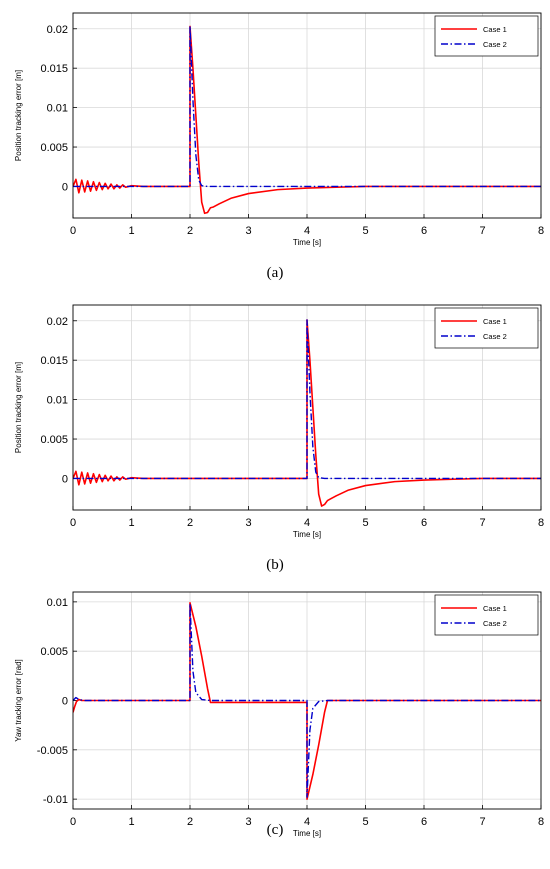 Image resolution: width=550 pixels, height=869 pixels. I want to click on y-tick-label: -0.005, so click(52, 751).